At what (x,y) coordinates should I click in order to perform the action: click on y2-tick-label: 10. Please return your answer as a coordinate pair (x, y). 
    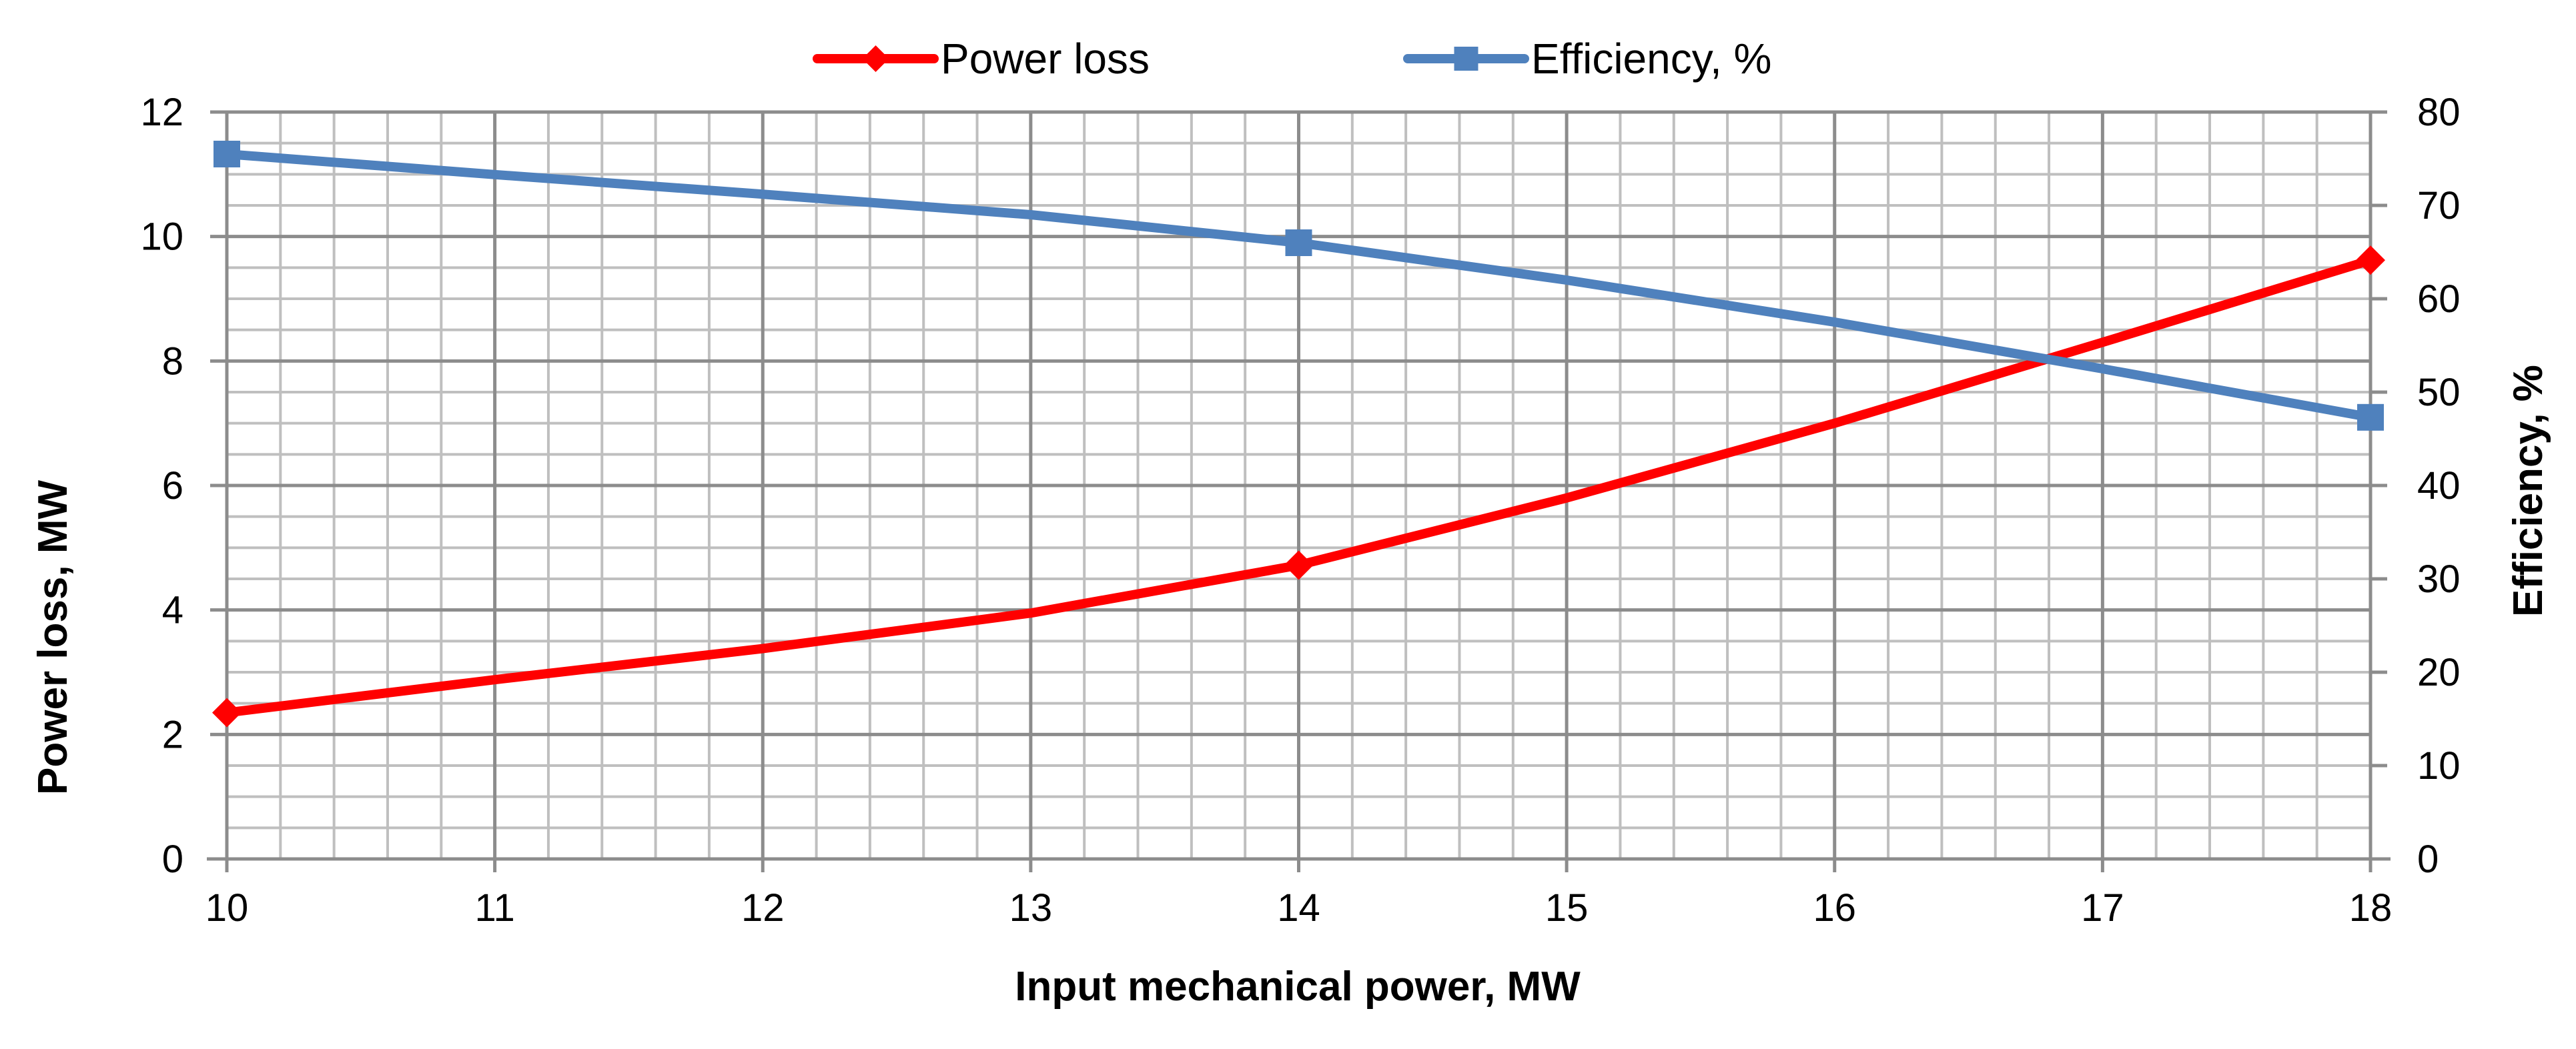
    Looking at the image, I should click on (2439, 766).